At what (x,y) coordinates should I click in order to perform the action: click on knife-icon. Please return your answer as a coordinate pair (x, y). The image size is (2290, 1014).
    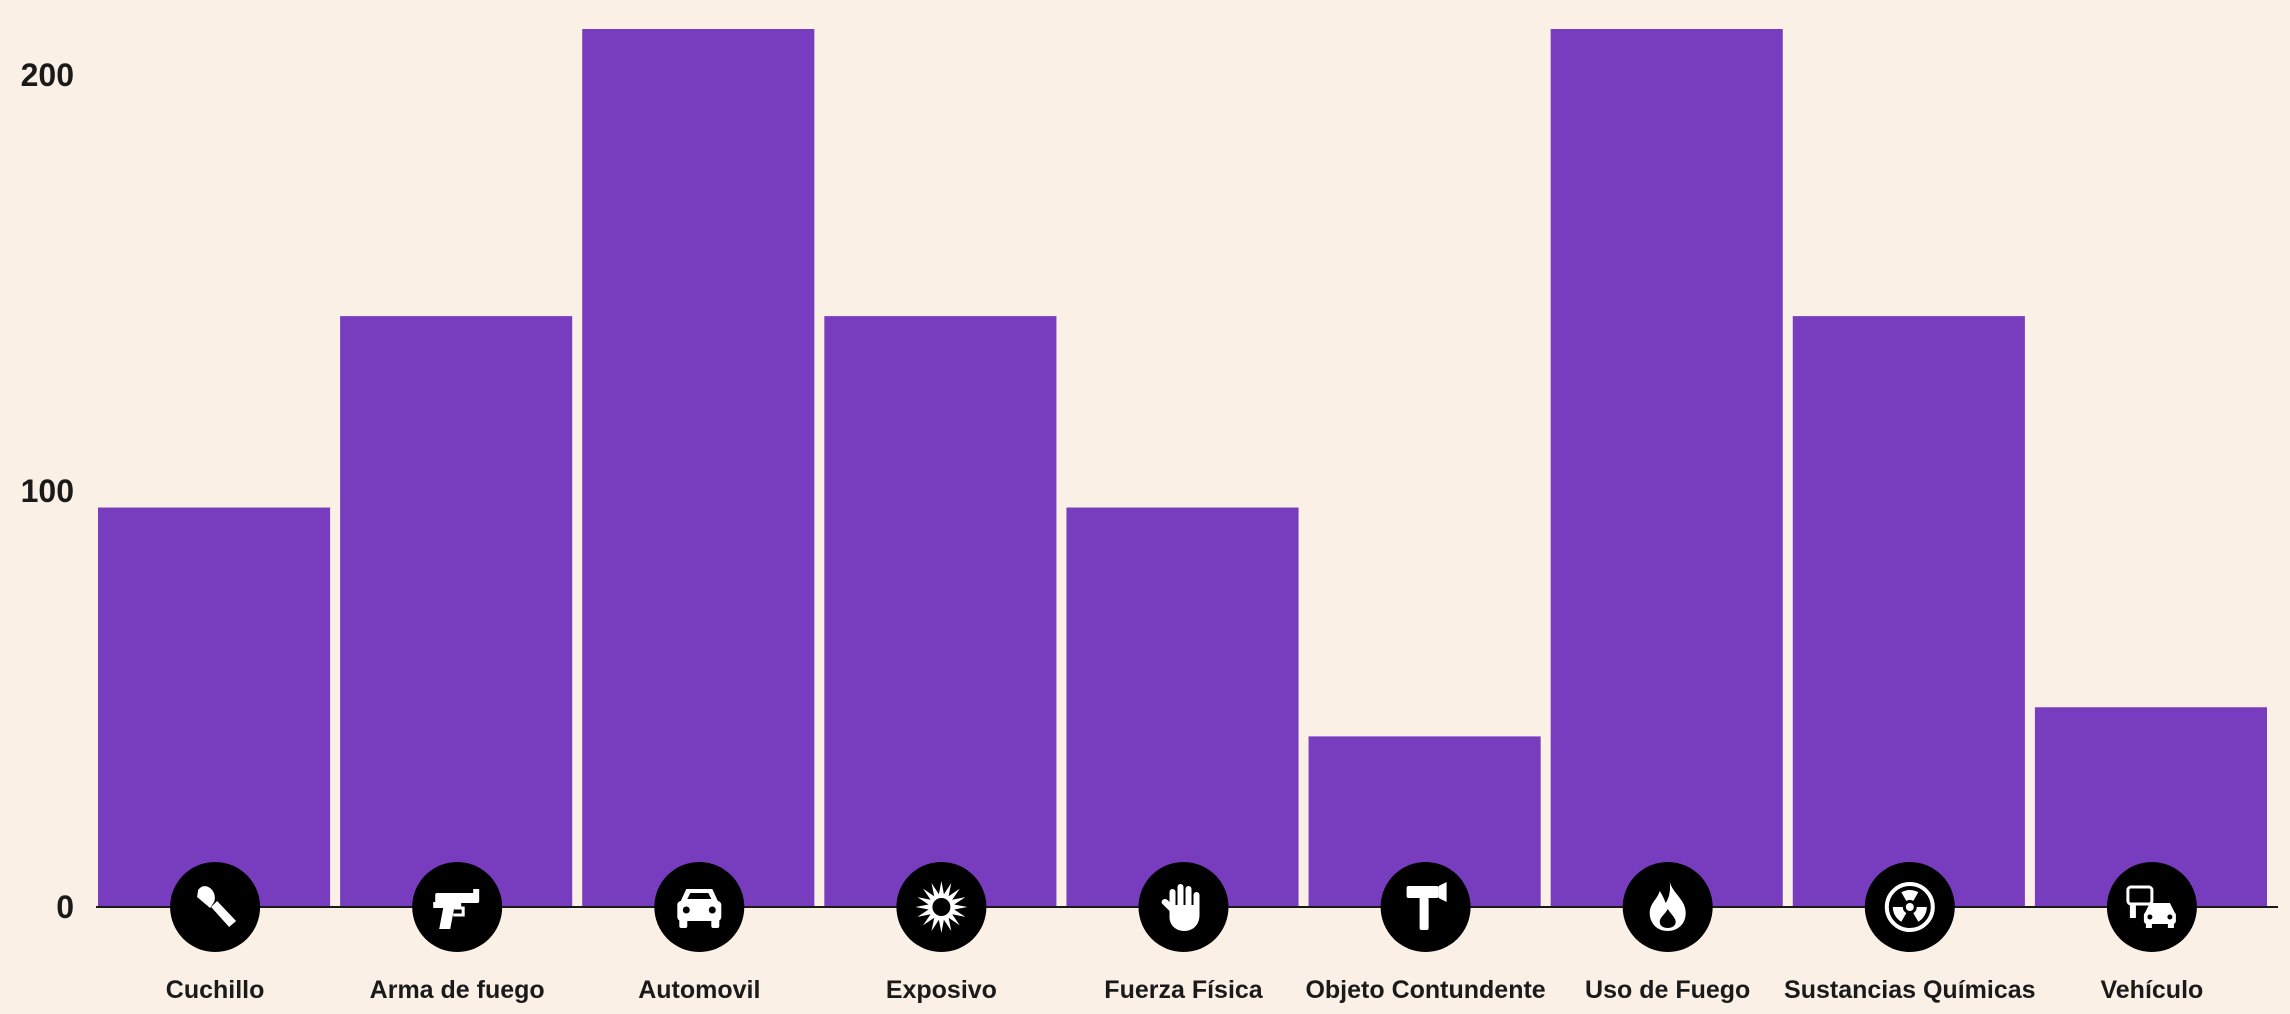
    Looking at the image, I should click on (215, 907).